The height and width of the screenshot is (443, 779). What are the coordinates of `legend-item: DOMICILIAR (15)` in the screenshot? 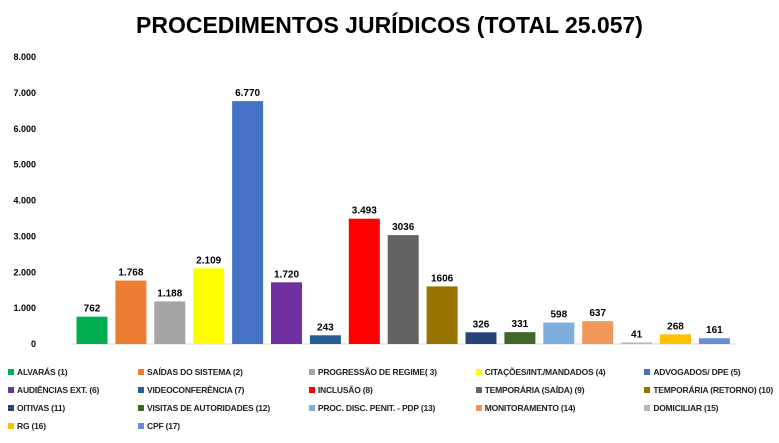 It's located at (708, 408).